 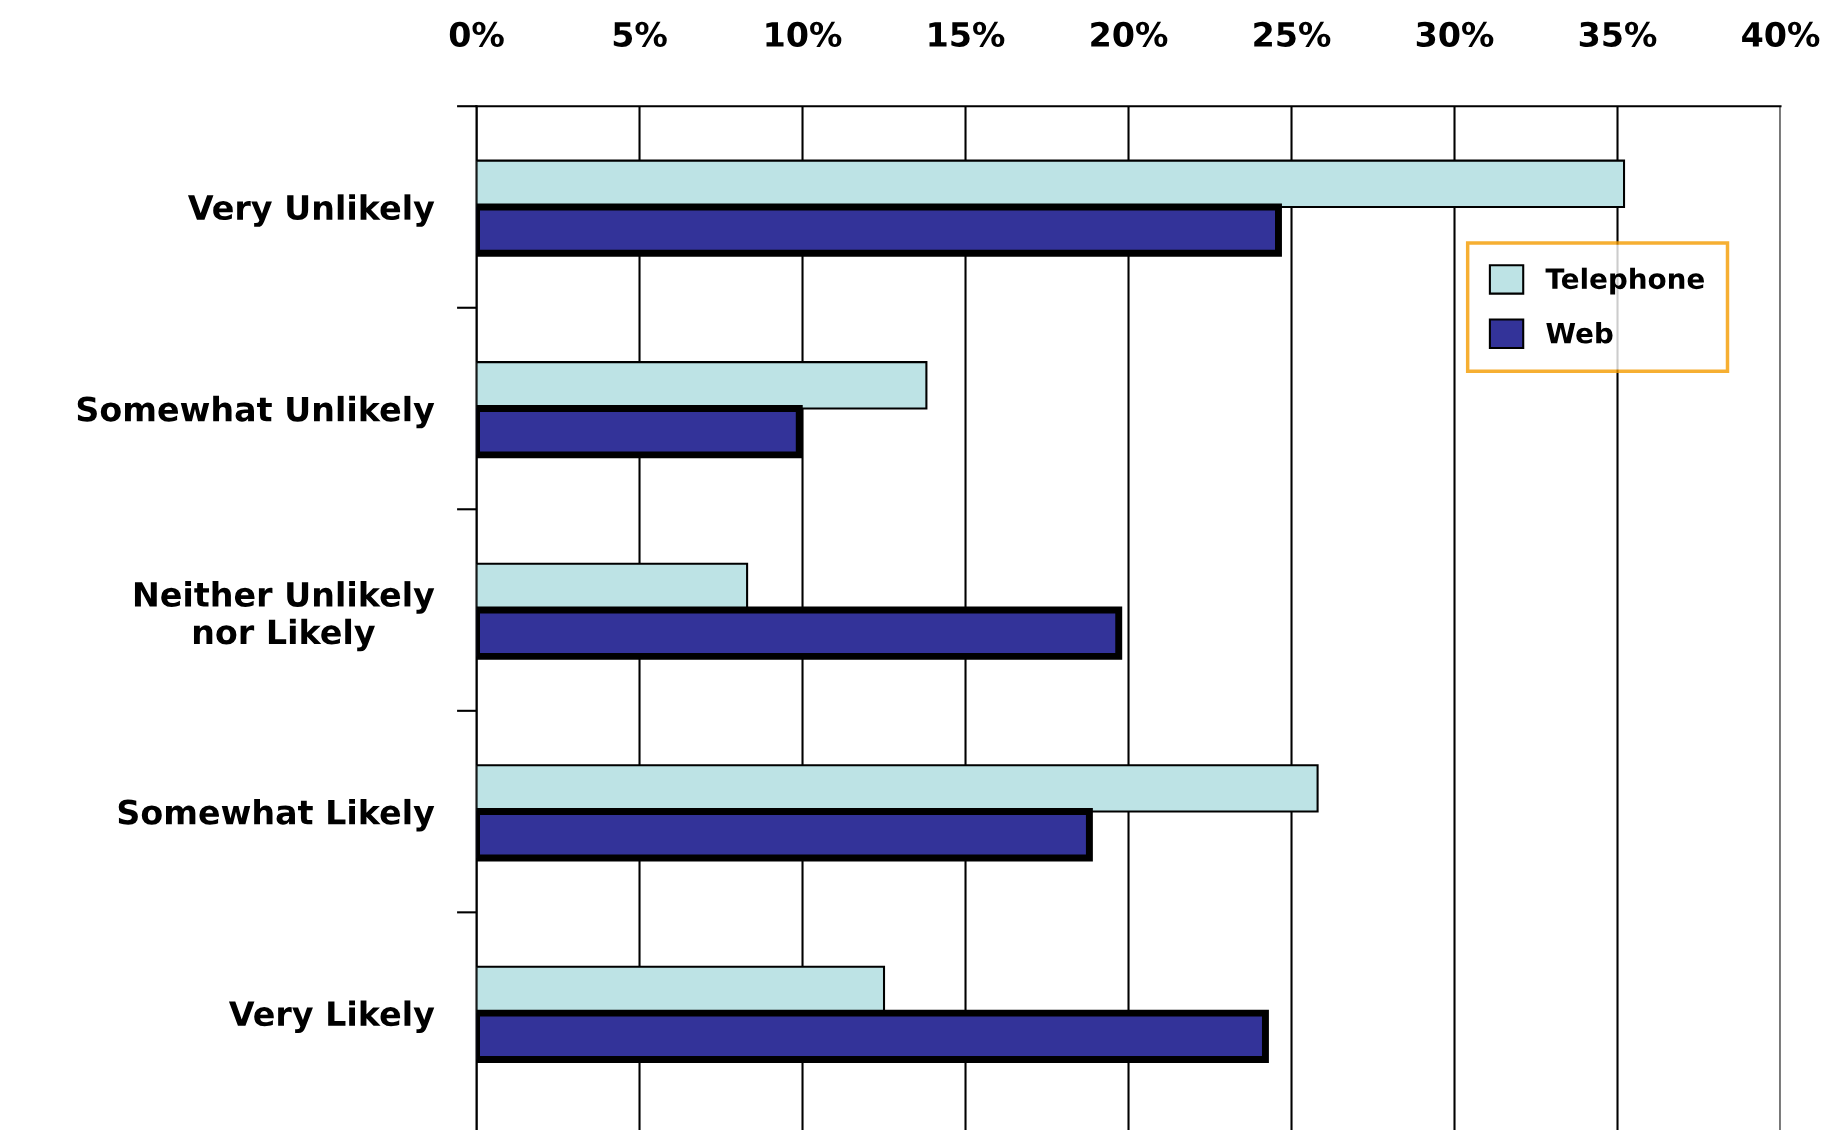 I want to click on legend-label: Web, so click(x=1579, y=333).